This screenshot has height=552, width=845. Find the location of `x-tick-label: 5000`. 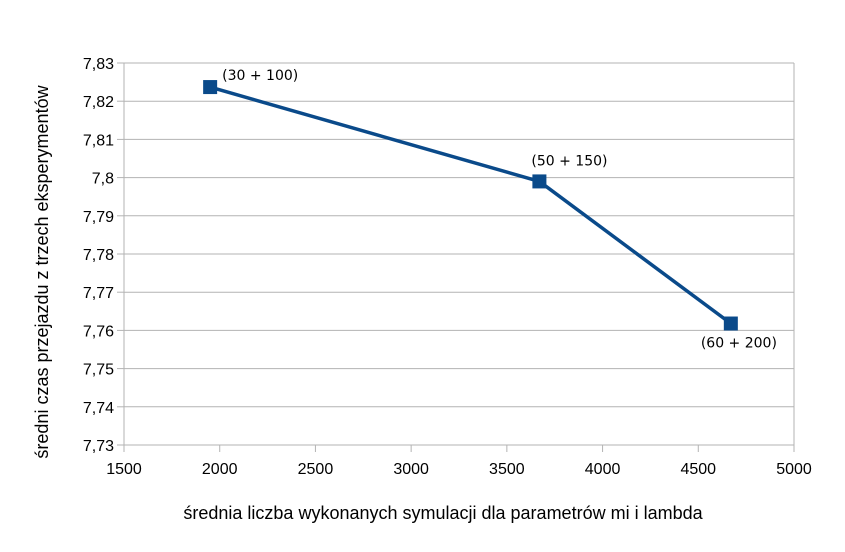

x-tick-label: 5000 is located at coordinates (794, 469).